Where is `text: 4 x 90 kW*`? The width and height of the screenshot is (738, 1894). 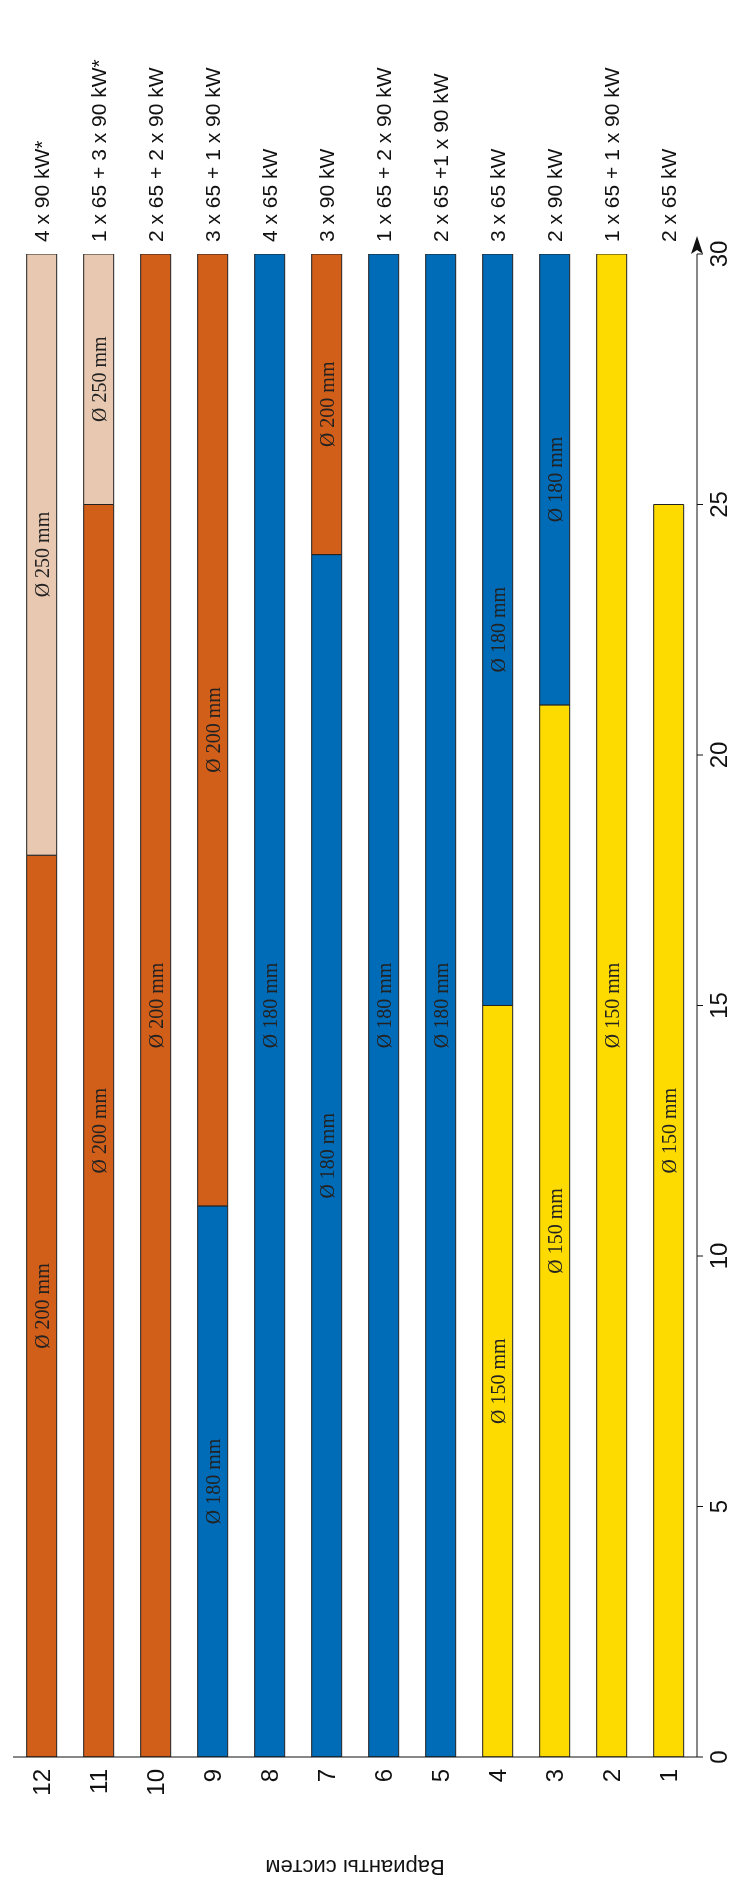
text: 4 x 90 kW* is located at coordinates (41, 191).